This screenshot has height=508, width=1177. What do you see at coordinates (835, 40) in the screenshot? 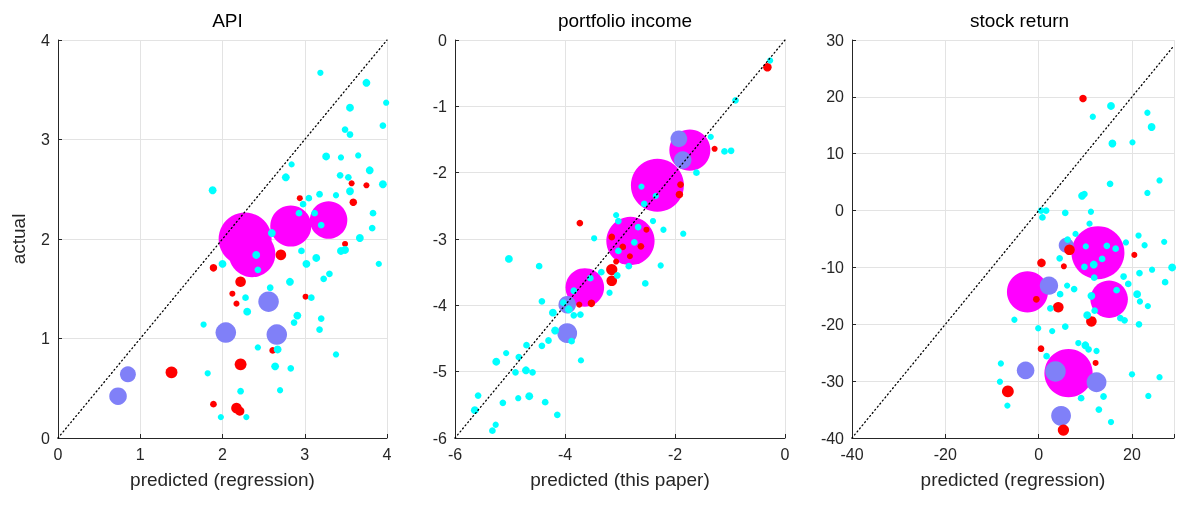
I see `y-tick-label: 30` at bounding box center [835, 40].